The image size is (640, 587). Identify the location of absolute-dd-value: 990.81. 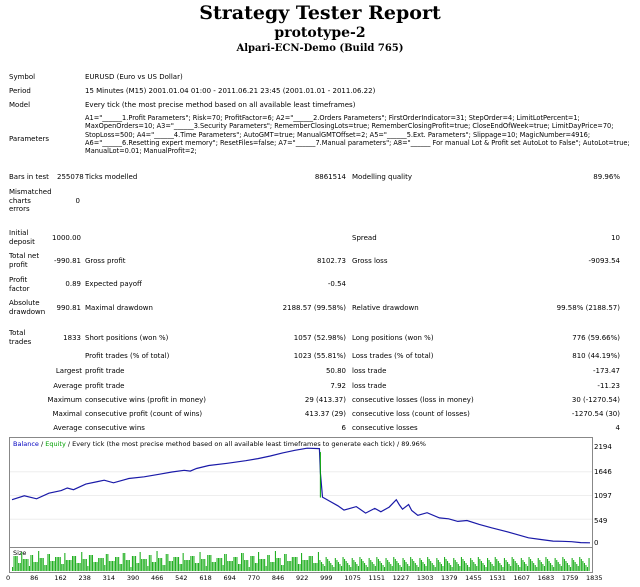
(69, 308).